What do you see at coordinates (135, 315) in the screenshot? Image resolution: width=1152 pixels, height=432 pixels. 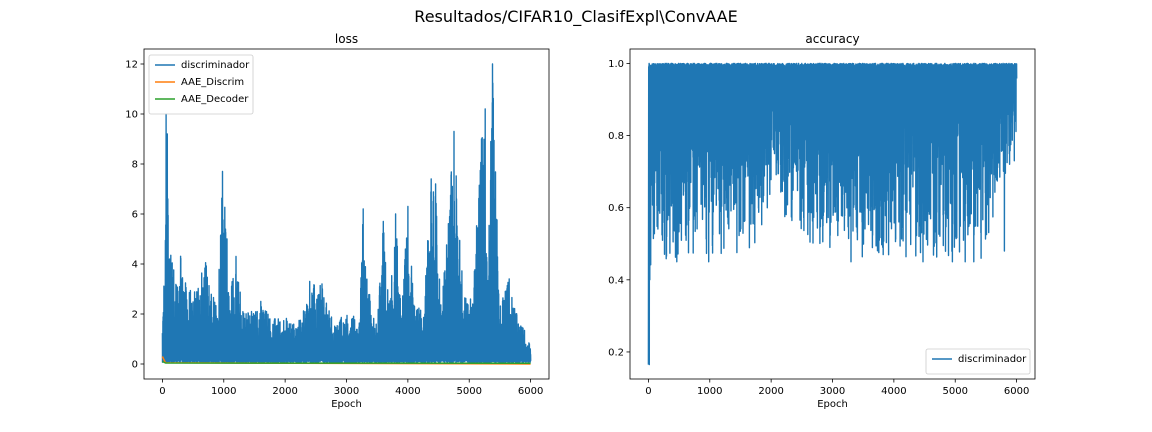 I see `y-tick-label: 2` at bounding box center [135, 315].